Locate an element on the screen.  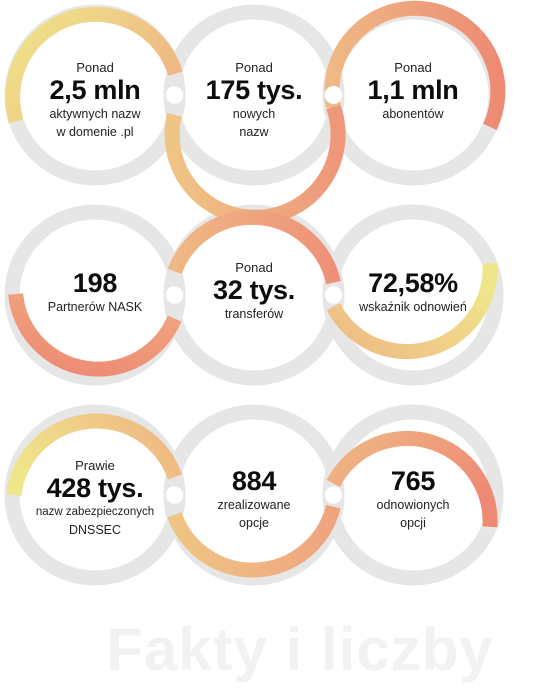
stat-renewal-rate: 72,58% wskaźnik odnowień is located at coordinates (413, 292).